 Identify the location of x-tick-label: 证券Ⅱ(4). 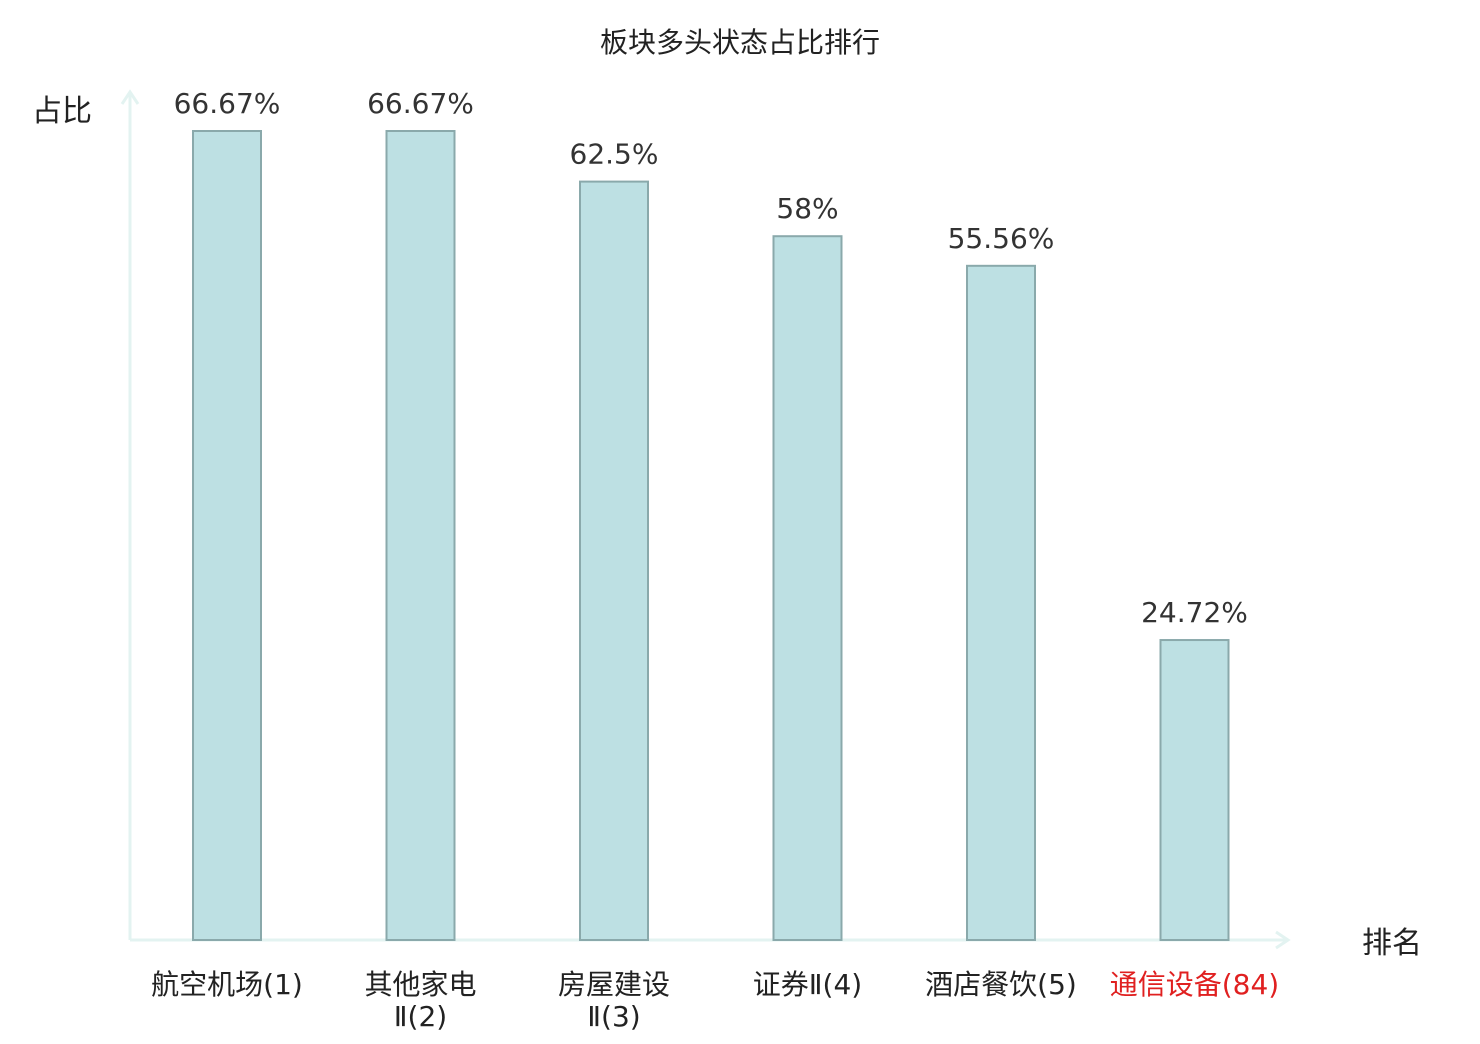
(807, 984).